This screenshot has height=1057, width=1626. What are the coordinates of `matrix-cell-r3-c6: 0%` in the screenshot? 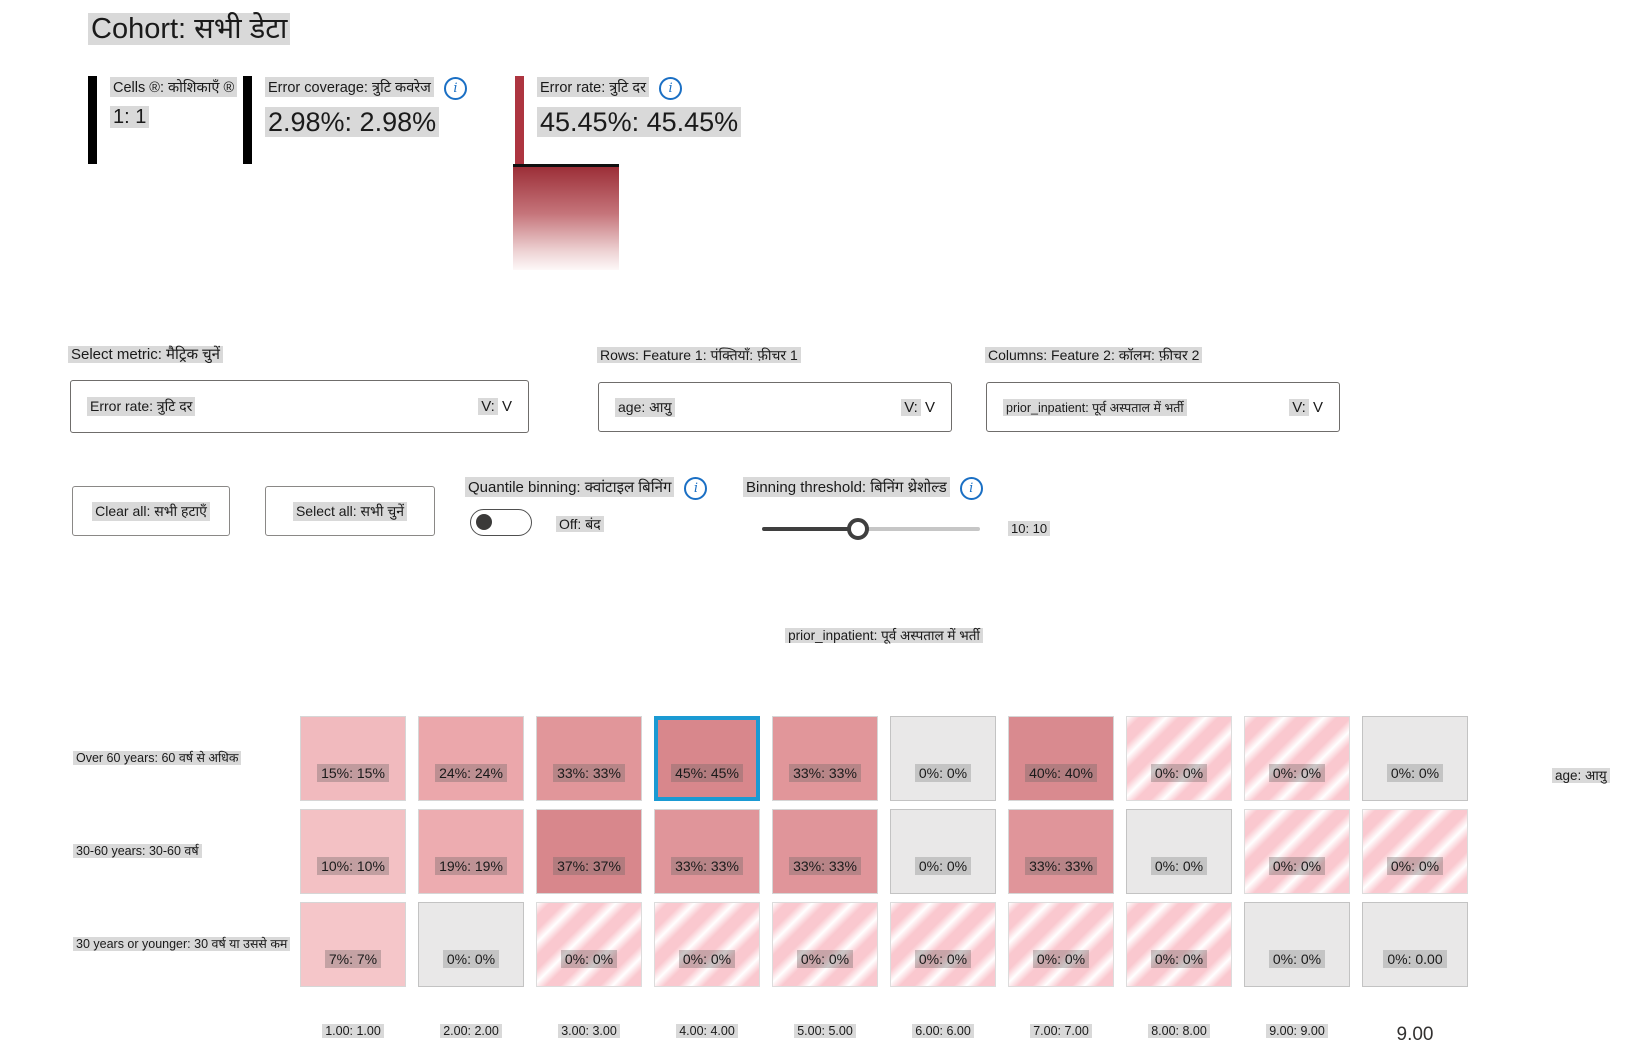 It's located at (943, 944).